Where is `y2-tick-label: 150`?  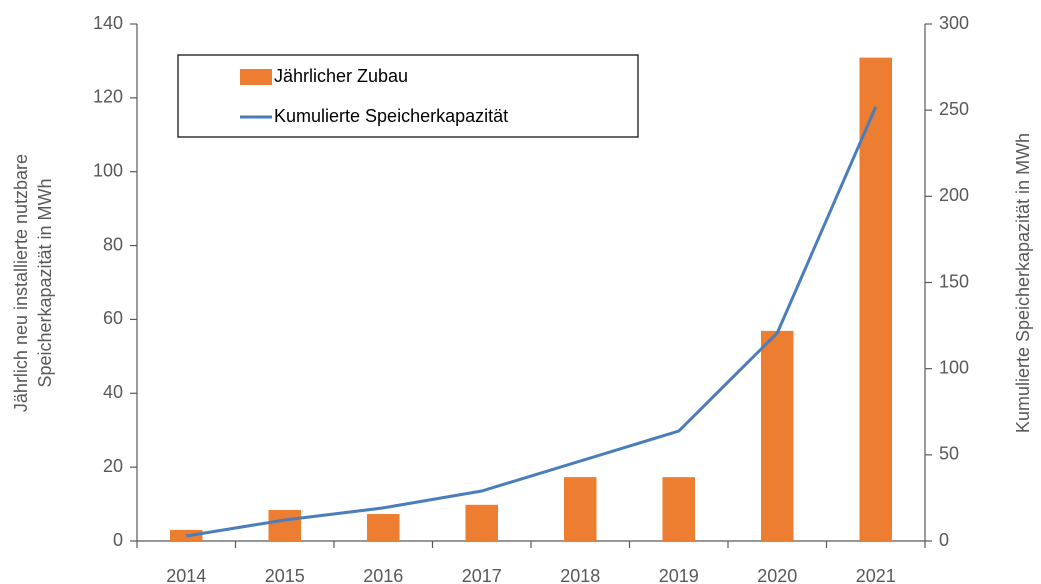
y2-tick-label: 150 is located at coordinates (954, 281).